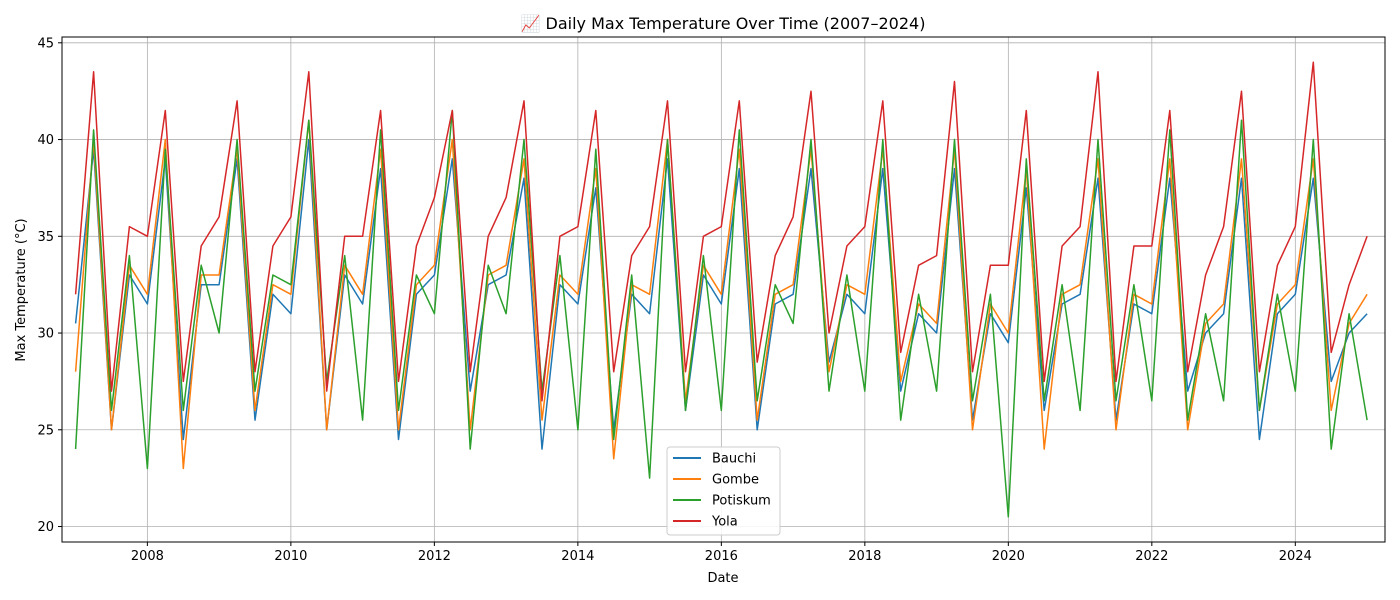  What do you see at coordinates (1295, 556) in the screenshot?
I see `x-tick-label: 2024` at bounding box center [1295, 556].